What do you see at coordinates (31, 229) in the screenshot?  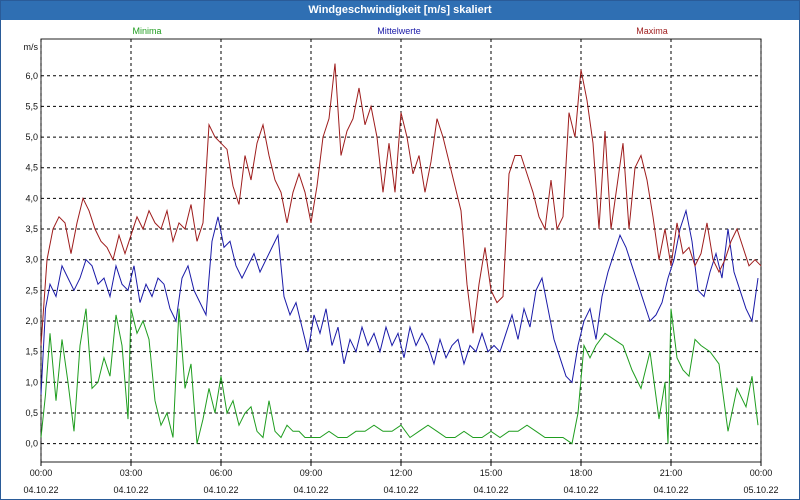 I see `y-tick-label: 3,5` at bounding box center [31, 229].